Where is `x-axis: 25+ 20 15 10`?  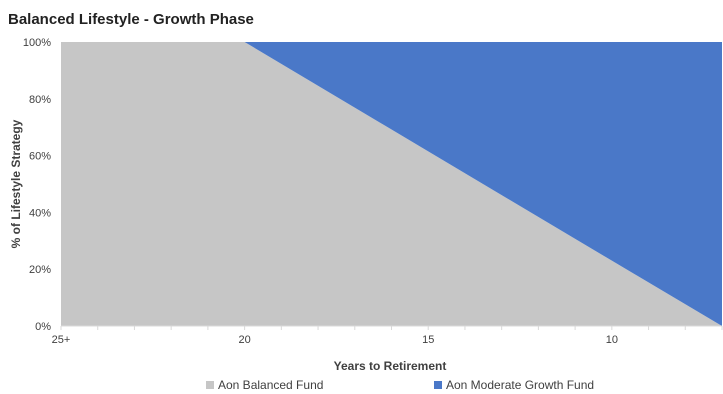 x-axis: 25+ 20 15 10 is located at coordinates (387, 336).